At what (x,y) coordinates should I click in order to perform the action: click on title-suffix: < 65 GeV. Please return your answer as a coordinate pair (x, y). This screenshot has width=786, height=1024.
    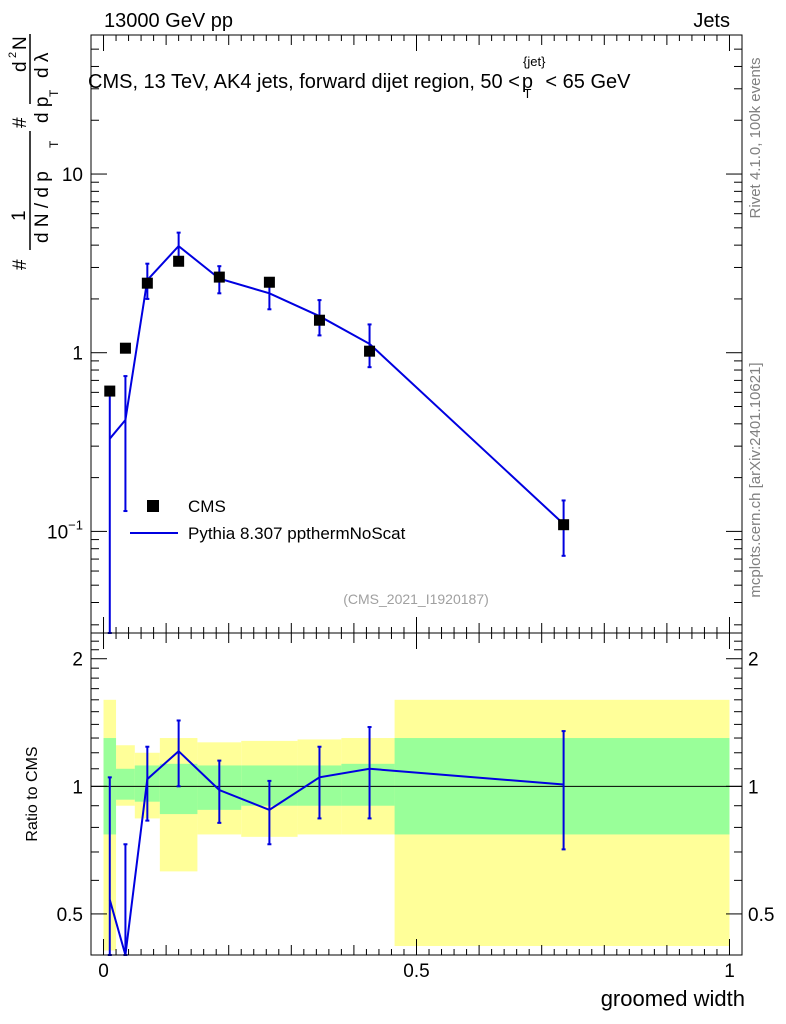
    Looking at the image, I should click on (588, 82).